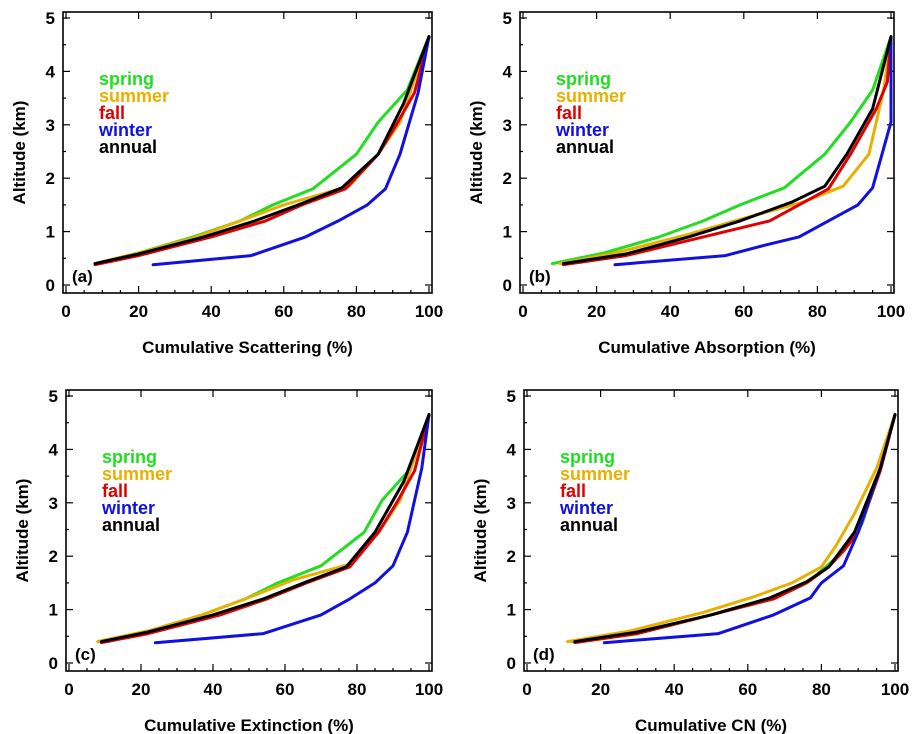  I want to click on panel-label: (d), so click(544, 654).